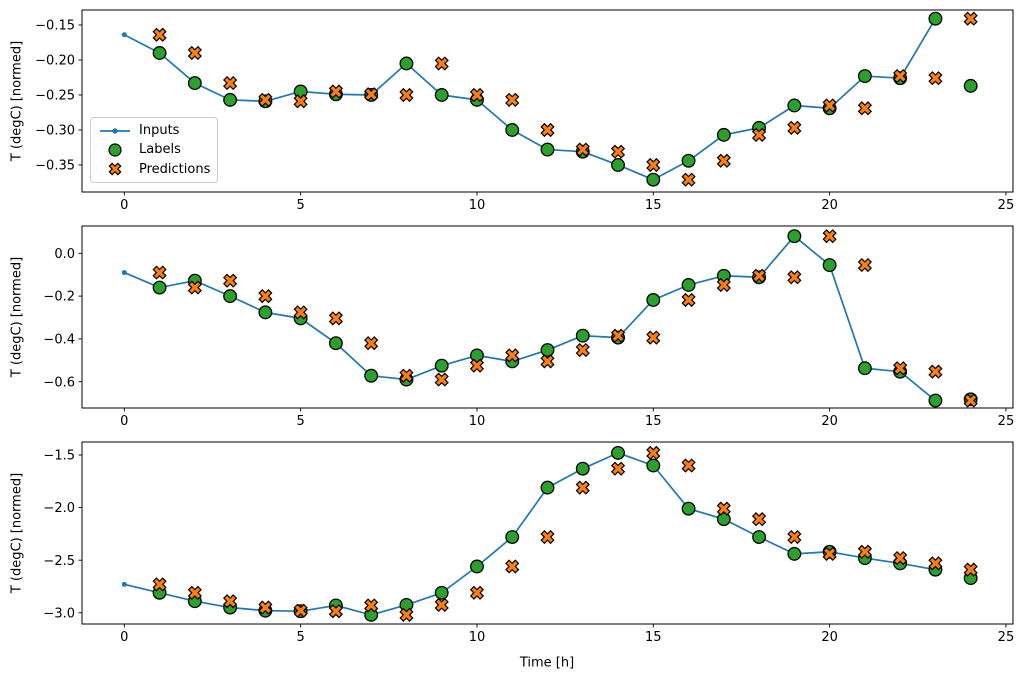  Describe the element at coordinates (115, 150) in the screenshot. I see `circle-marker-icon` at that location.